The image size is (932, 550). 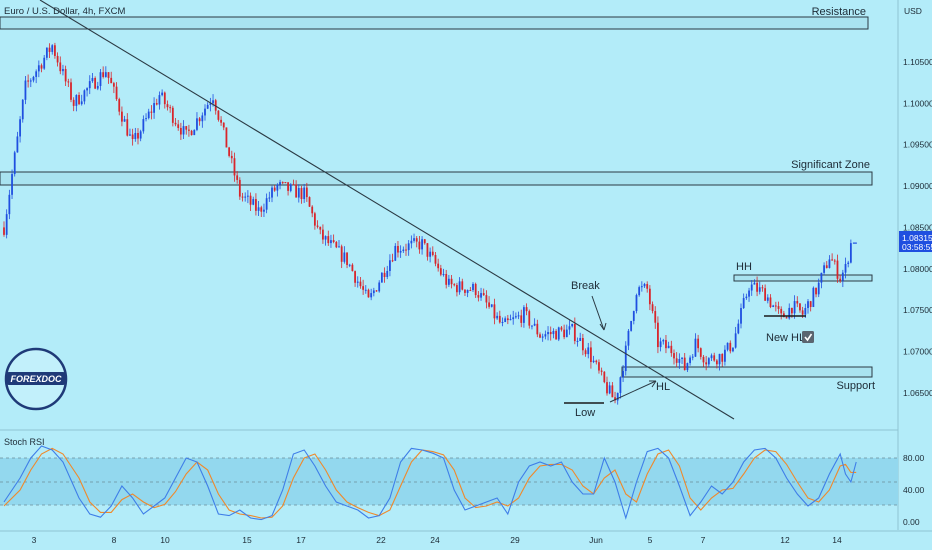 I want to click on time-tick-label: 15, so click(x=247, y=540).